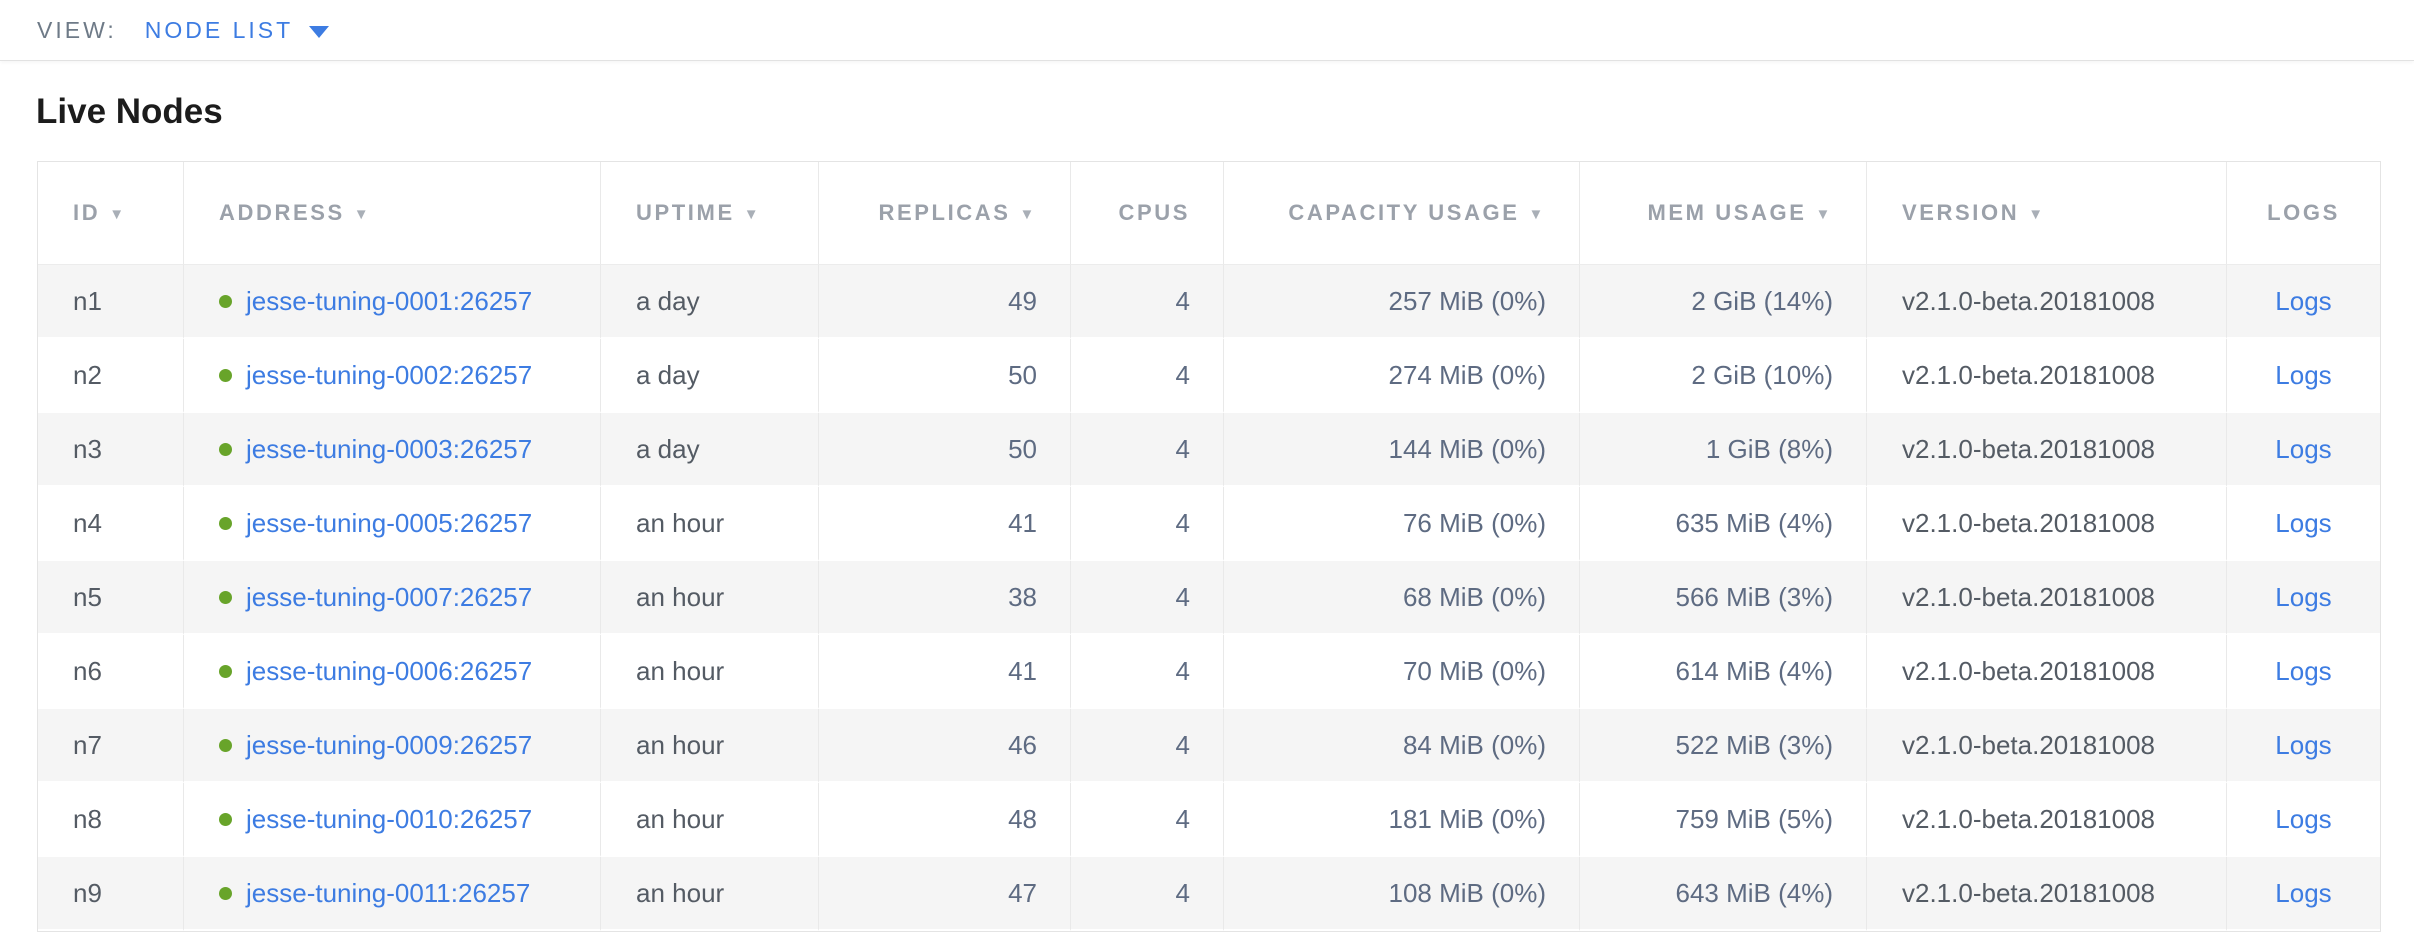 The width and height of the screenshot is (2414, 948). What do you see at coordinates (1722, 524) in the screenshot?
I see `node-mem-usage-cell: 635 MiB (4%)` at bounding box center [1722, 524].